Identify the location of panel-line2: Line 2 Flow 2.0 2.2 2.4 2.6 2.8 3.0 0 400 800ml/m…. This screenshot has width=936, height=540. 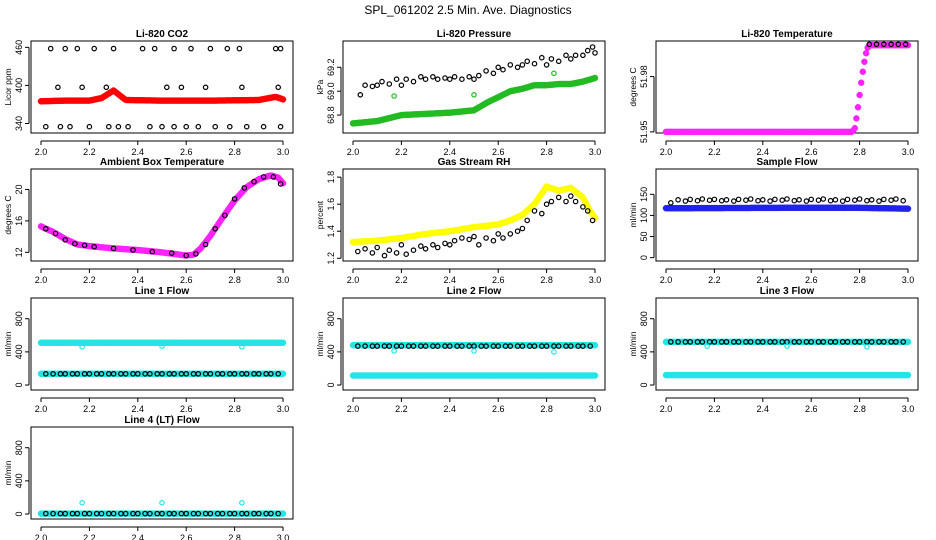
(460, 350).